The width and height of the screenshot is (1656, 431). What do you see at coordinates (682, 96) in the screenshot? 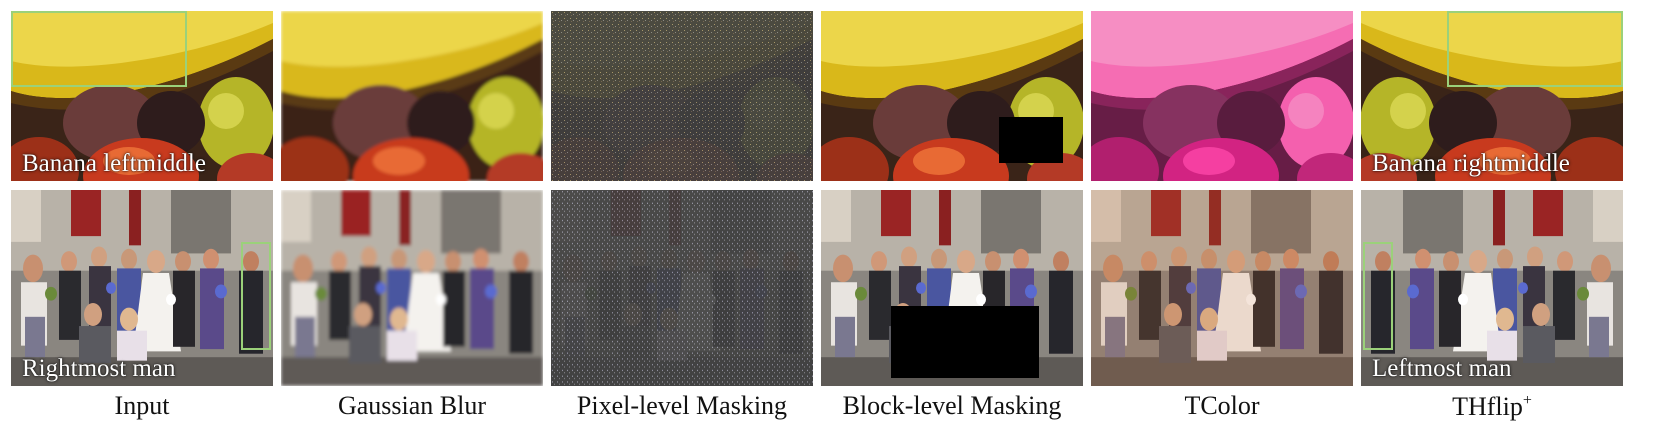
I see `panel-pixel-mask-fruit` at bounding box center [682, 96].